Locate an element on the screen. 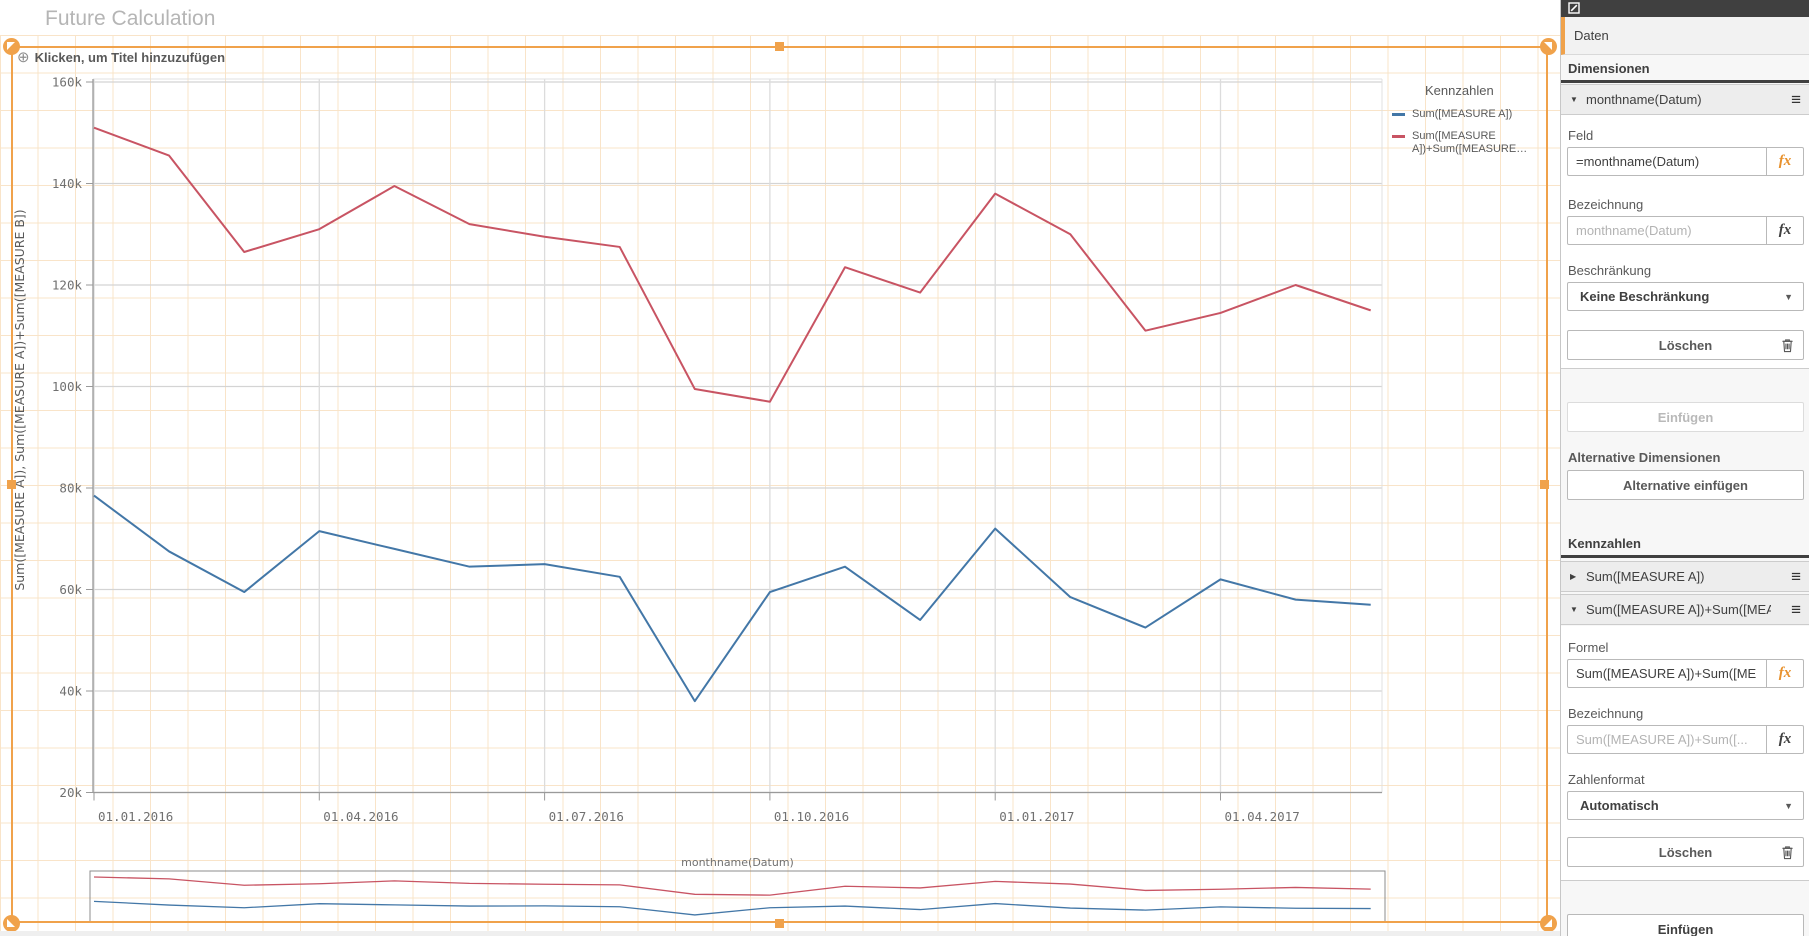  measure-item-label: Sum([MEASURE A]) is located at coordinates (1645, 576).